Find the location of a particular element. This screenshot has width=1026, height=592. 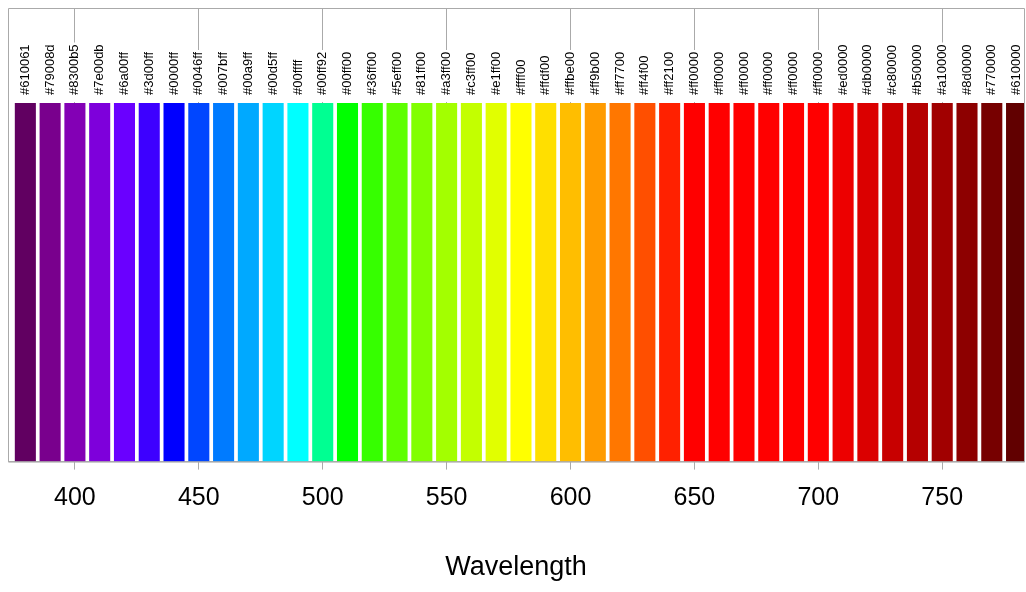

annotation: #81ff00 is located at coordinates (421, 73).